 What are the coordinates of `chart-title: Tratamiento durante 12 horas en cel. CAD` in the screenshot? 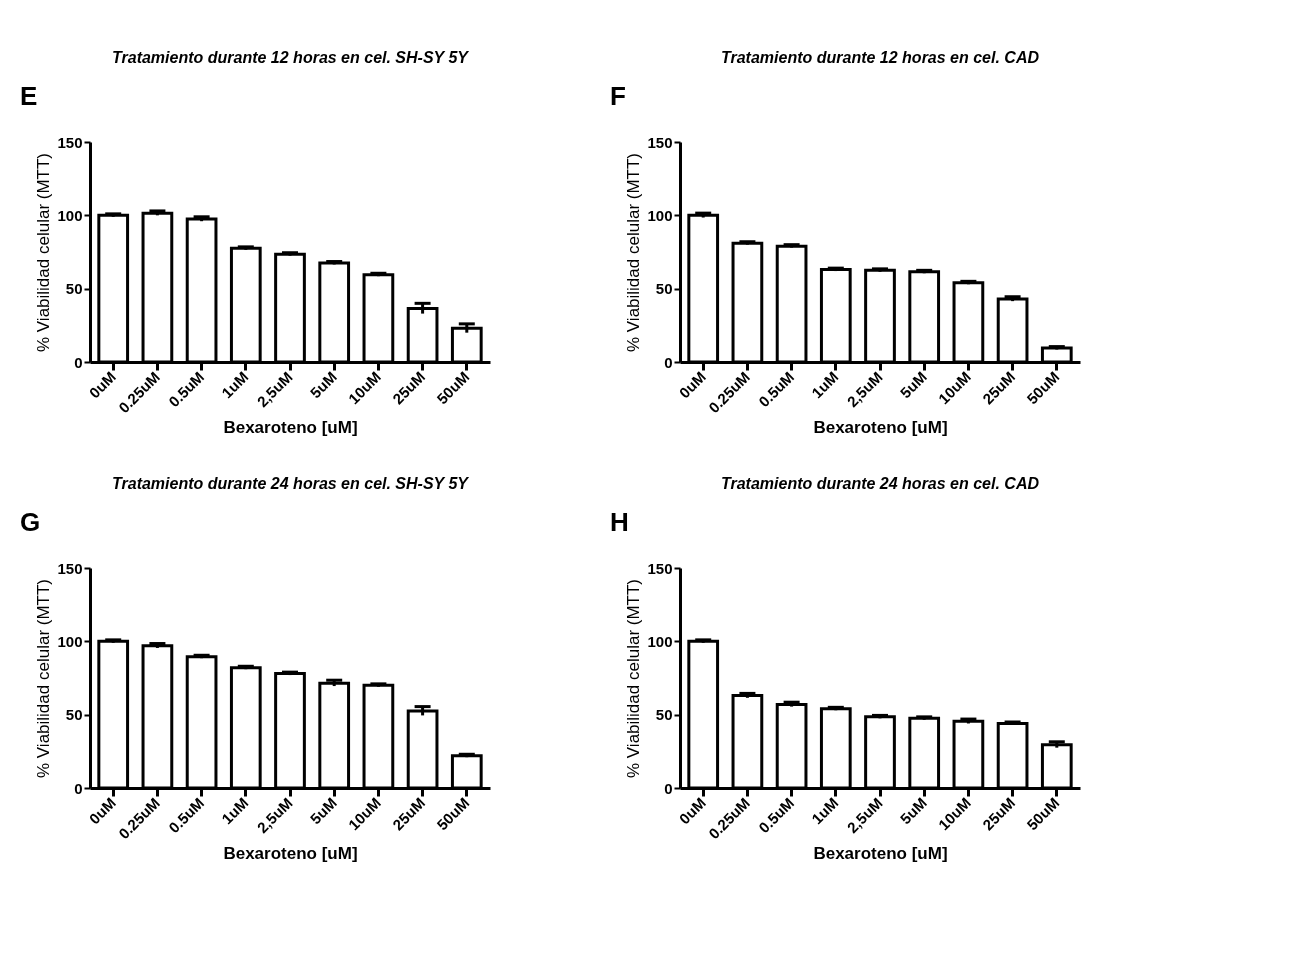 It's located at (880, 57).